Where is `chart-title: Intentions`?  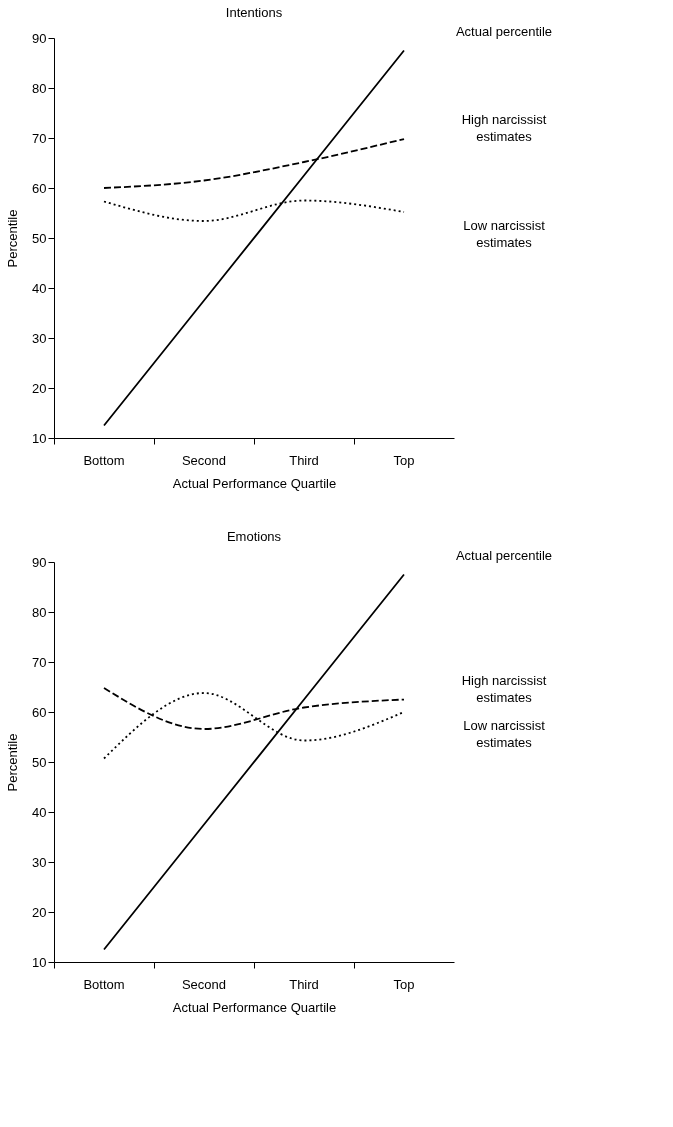 chart-title: Intentions is located at coordinates (254, 12).